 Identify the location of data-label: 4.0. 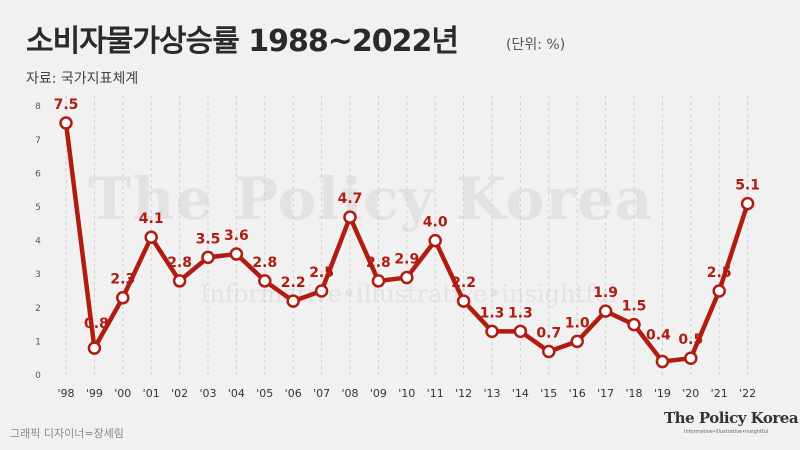
(435, 223).